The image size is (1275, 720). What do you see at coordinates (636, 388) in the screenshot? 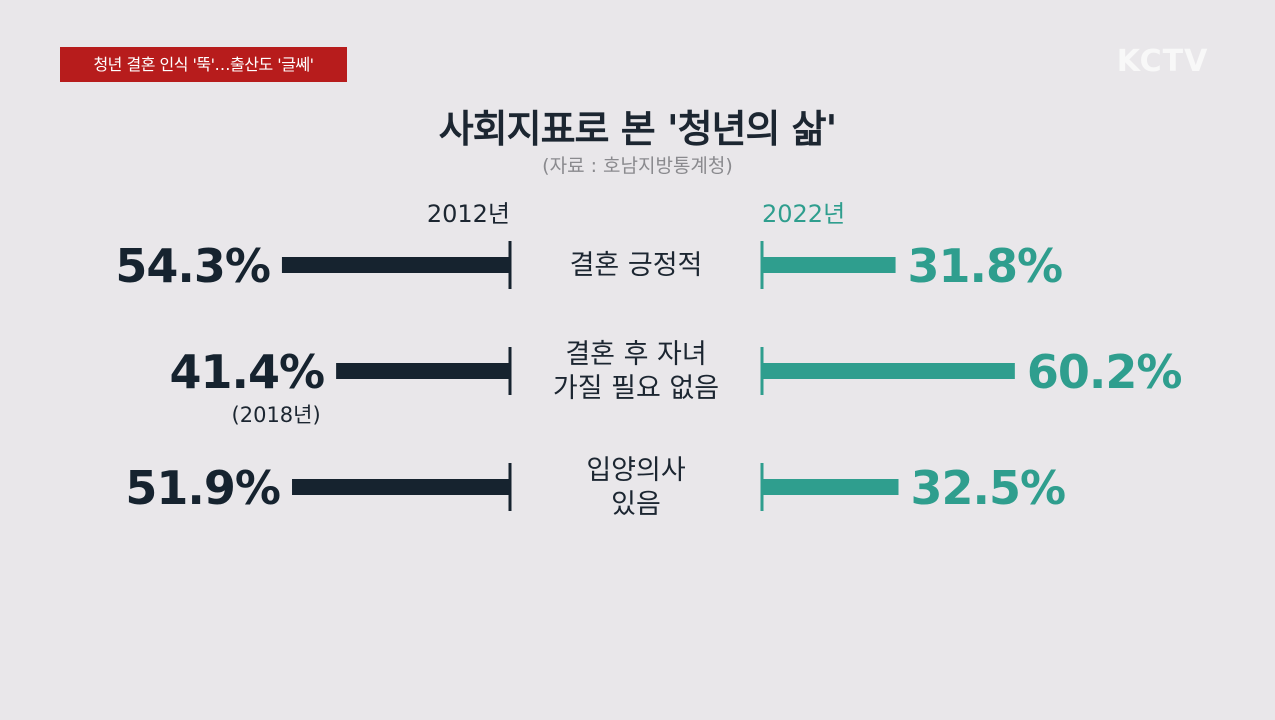
I see `category-label: 가질 필요 없음` at bounding box center [636, 388].